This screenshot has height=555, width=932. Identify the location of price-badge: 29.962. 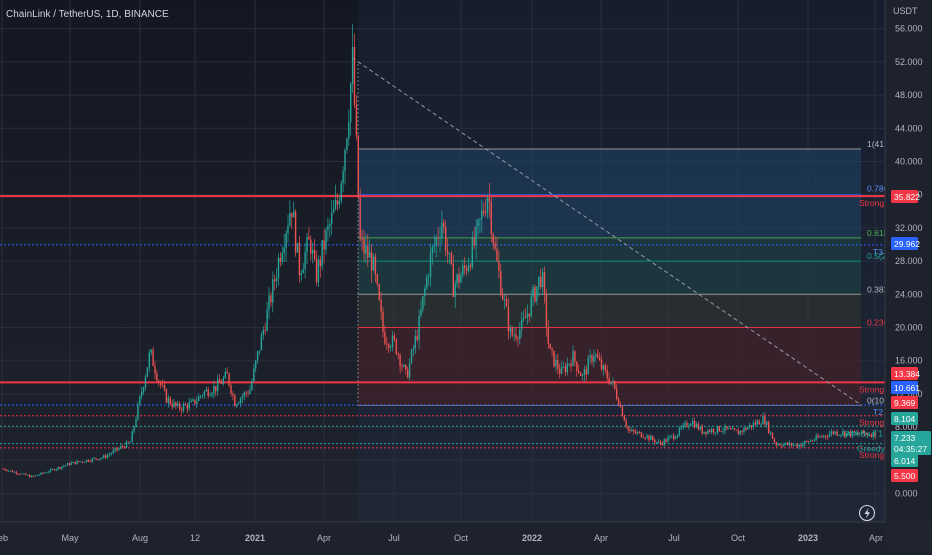
(905, 243).